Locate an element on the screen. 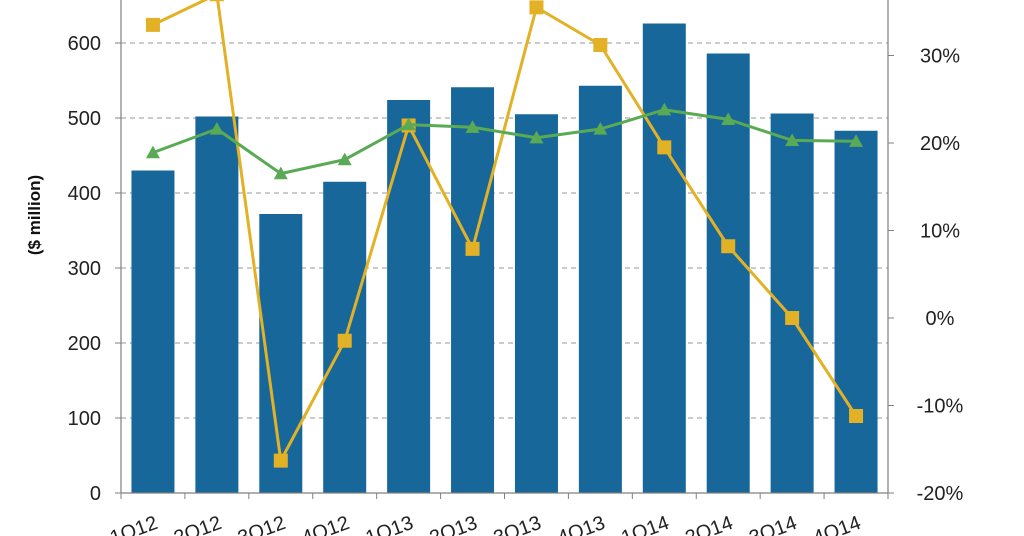 This screenshot has height=536, width=1024. right-tick-label: -20% is located at coordinates (940, 494).